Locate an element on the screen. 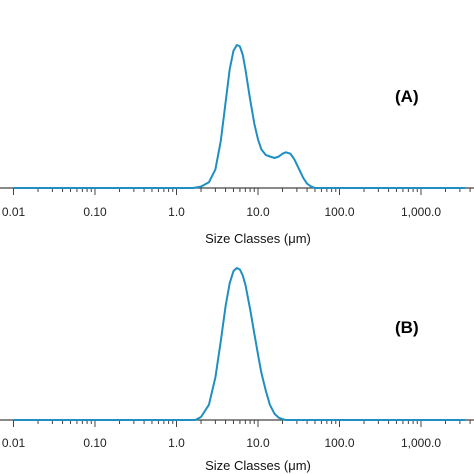 The height and width of the screenshot is (474, 474). panel-b-tick-label: 0.01 is located at coordinates (14, 443).